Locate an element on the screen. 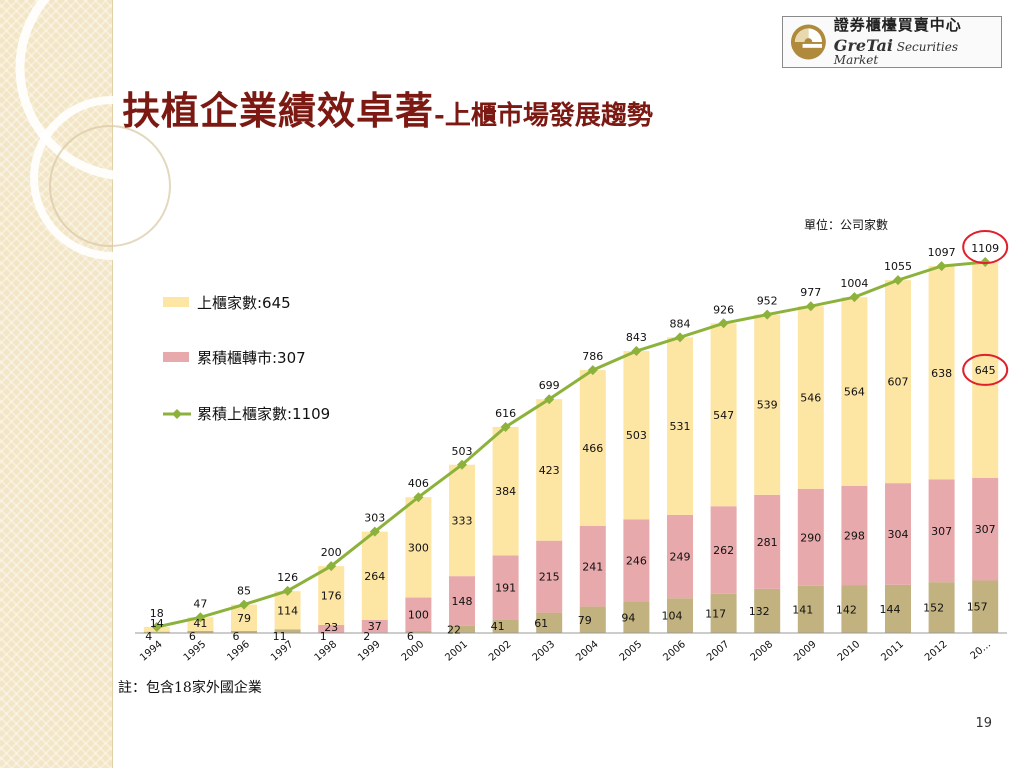 This screenshot has width=1024, height=768. x-tick-label: 2004 is located at coordinates (587, 651).